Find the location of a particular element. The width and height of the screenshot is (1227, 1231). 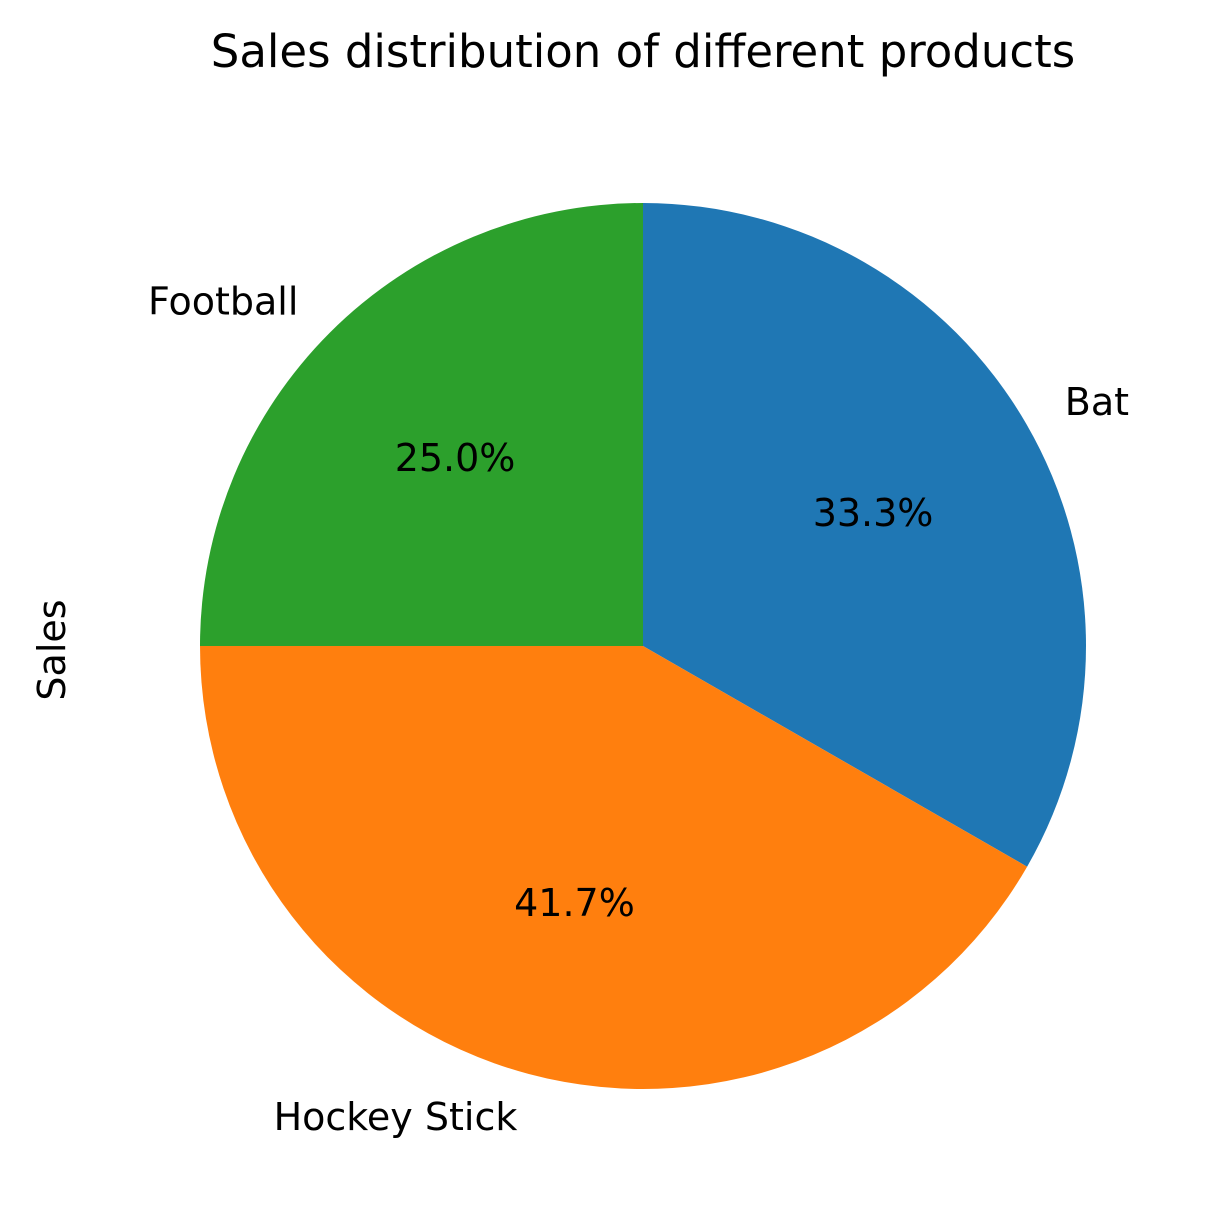

slice-label-football: Football is located at coordinates (223, 301).